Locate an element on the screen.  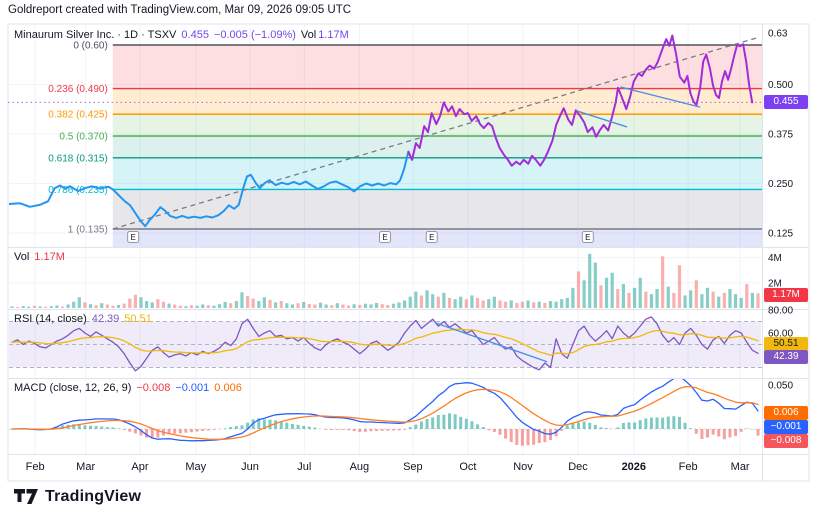
macd-histogram is located at coordinates (385, 429).